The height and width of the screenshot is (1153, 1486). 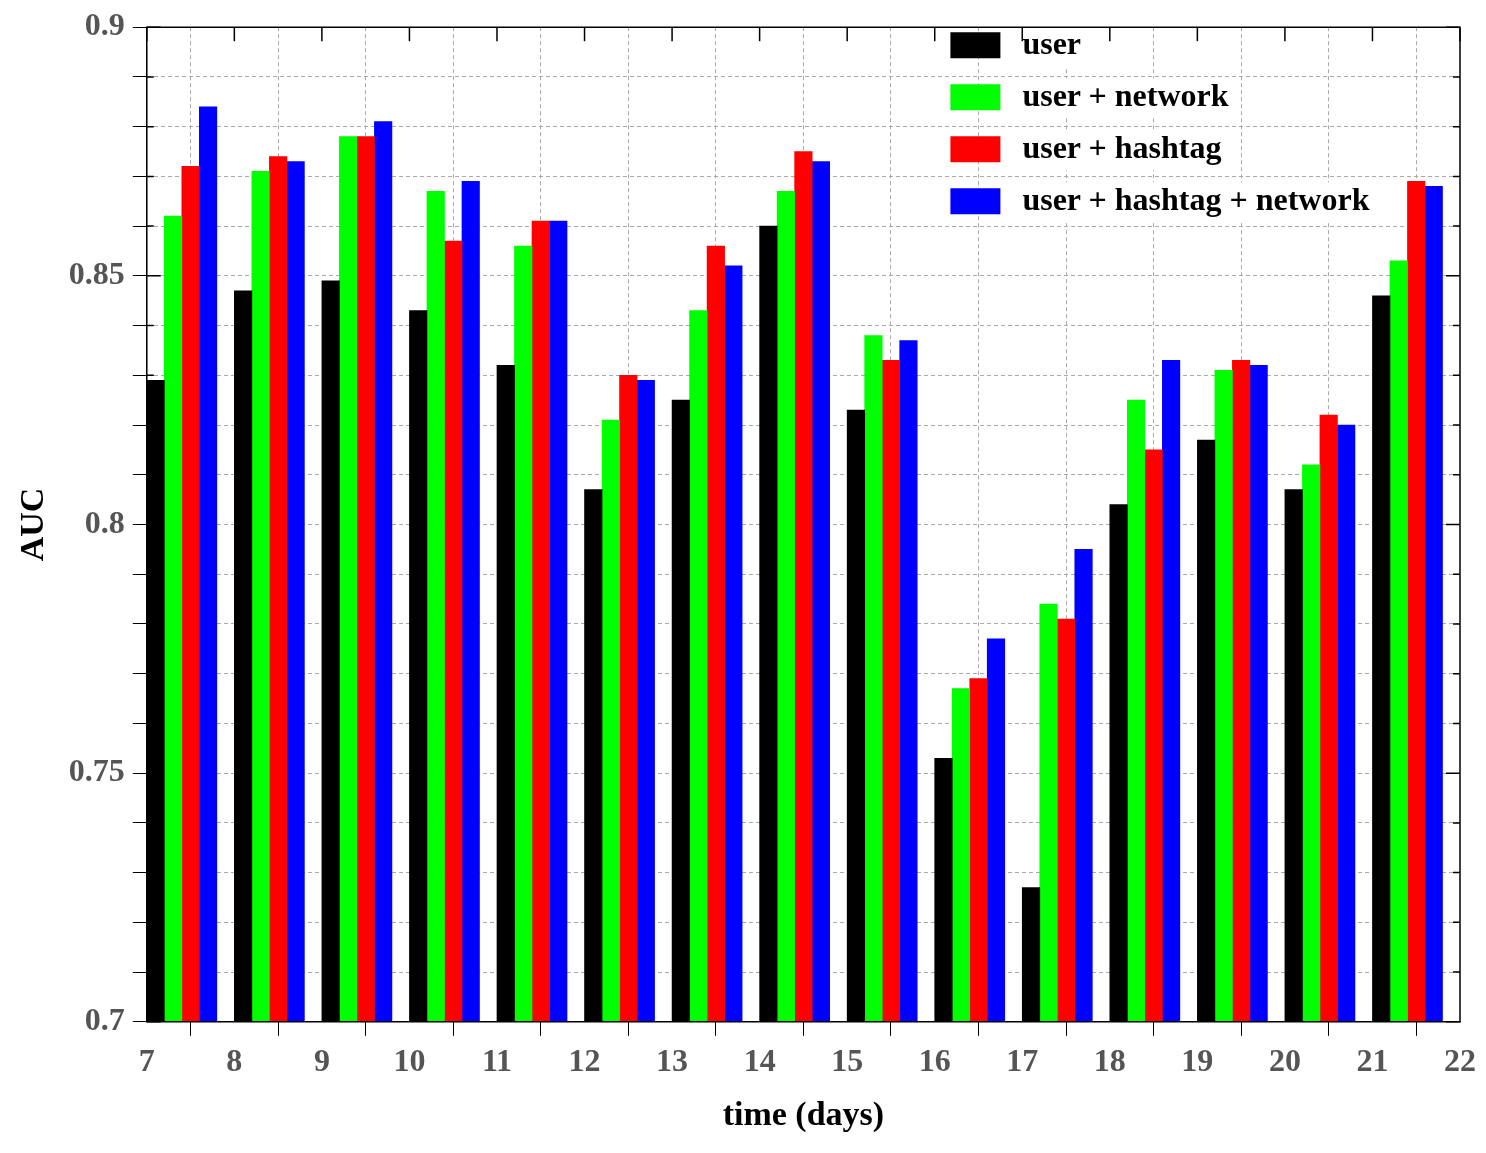 I want to click on y-tick-label: 0.8, so click(x=104, y=521).